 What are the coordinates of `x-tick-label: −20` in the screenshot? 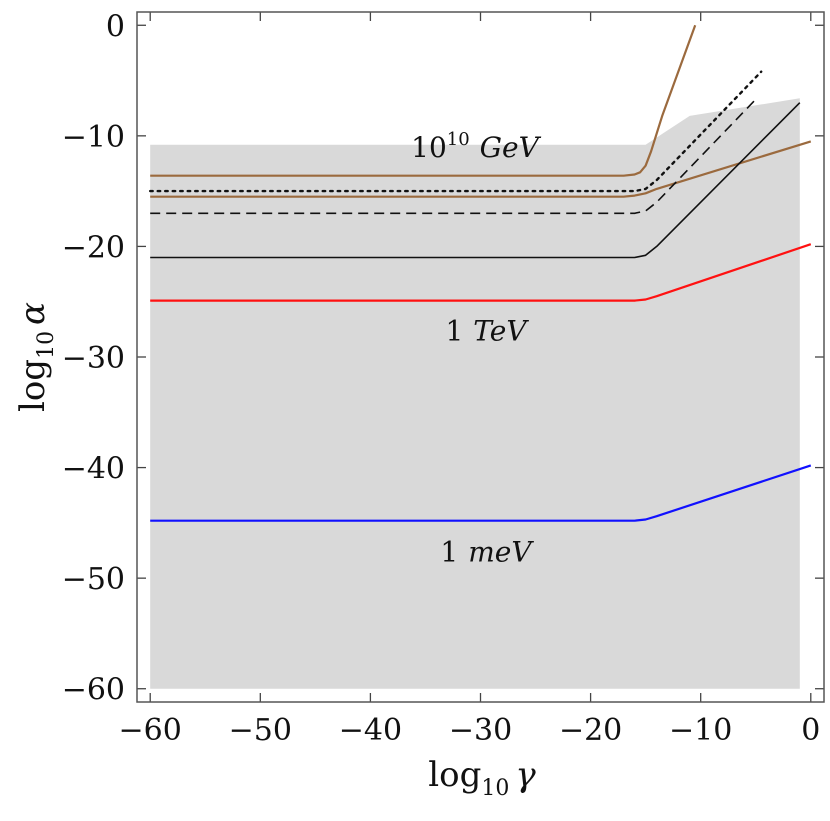 It's located at (590, 730).